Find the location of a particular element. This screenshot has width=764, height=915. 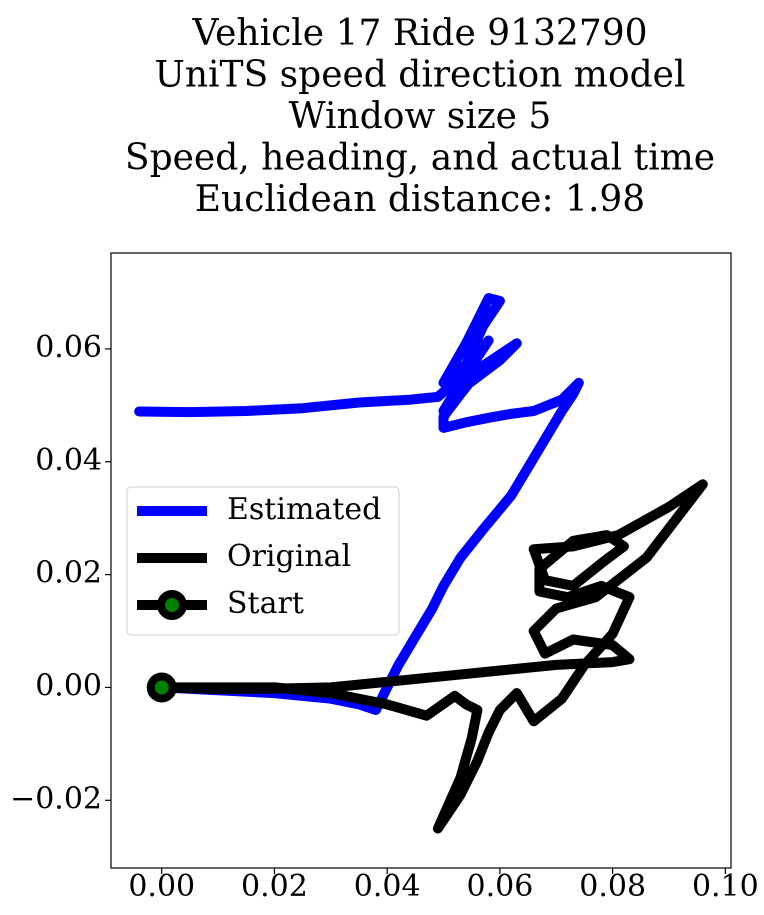

x-tick-label-1: 0.02 is located at coordinates (274, 886).